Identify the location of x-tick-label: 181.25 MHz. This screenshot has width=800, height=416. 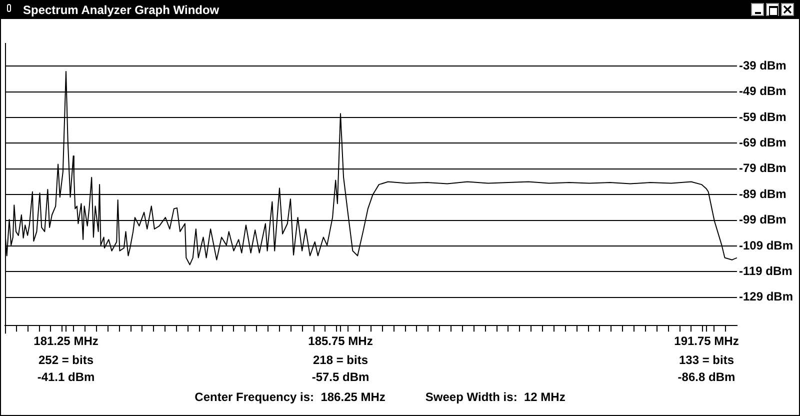
(66, 341).